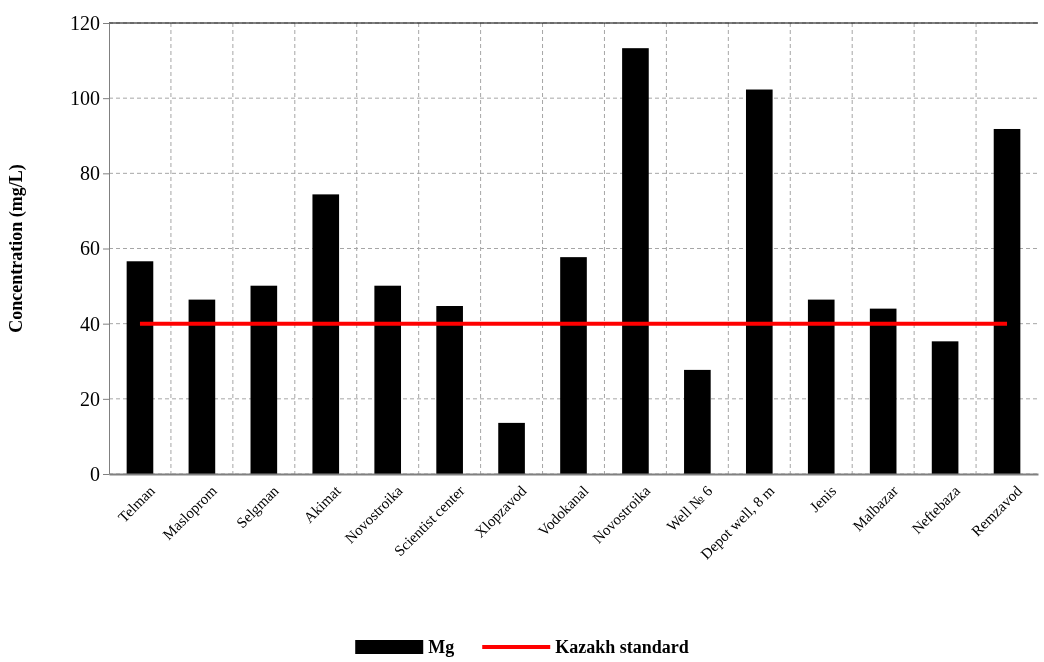 The width and height of the screenshot is (1044, 662). Describe the element at coordinates (85, 98) in the screenshot. I see `y-tick-label: 100` at that location.